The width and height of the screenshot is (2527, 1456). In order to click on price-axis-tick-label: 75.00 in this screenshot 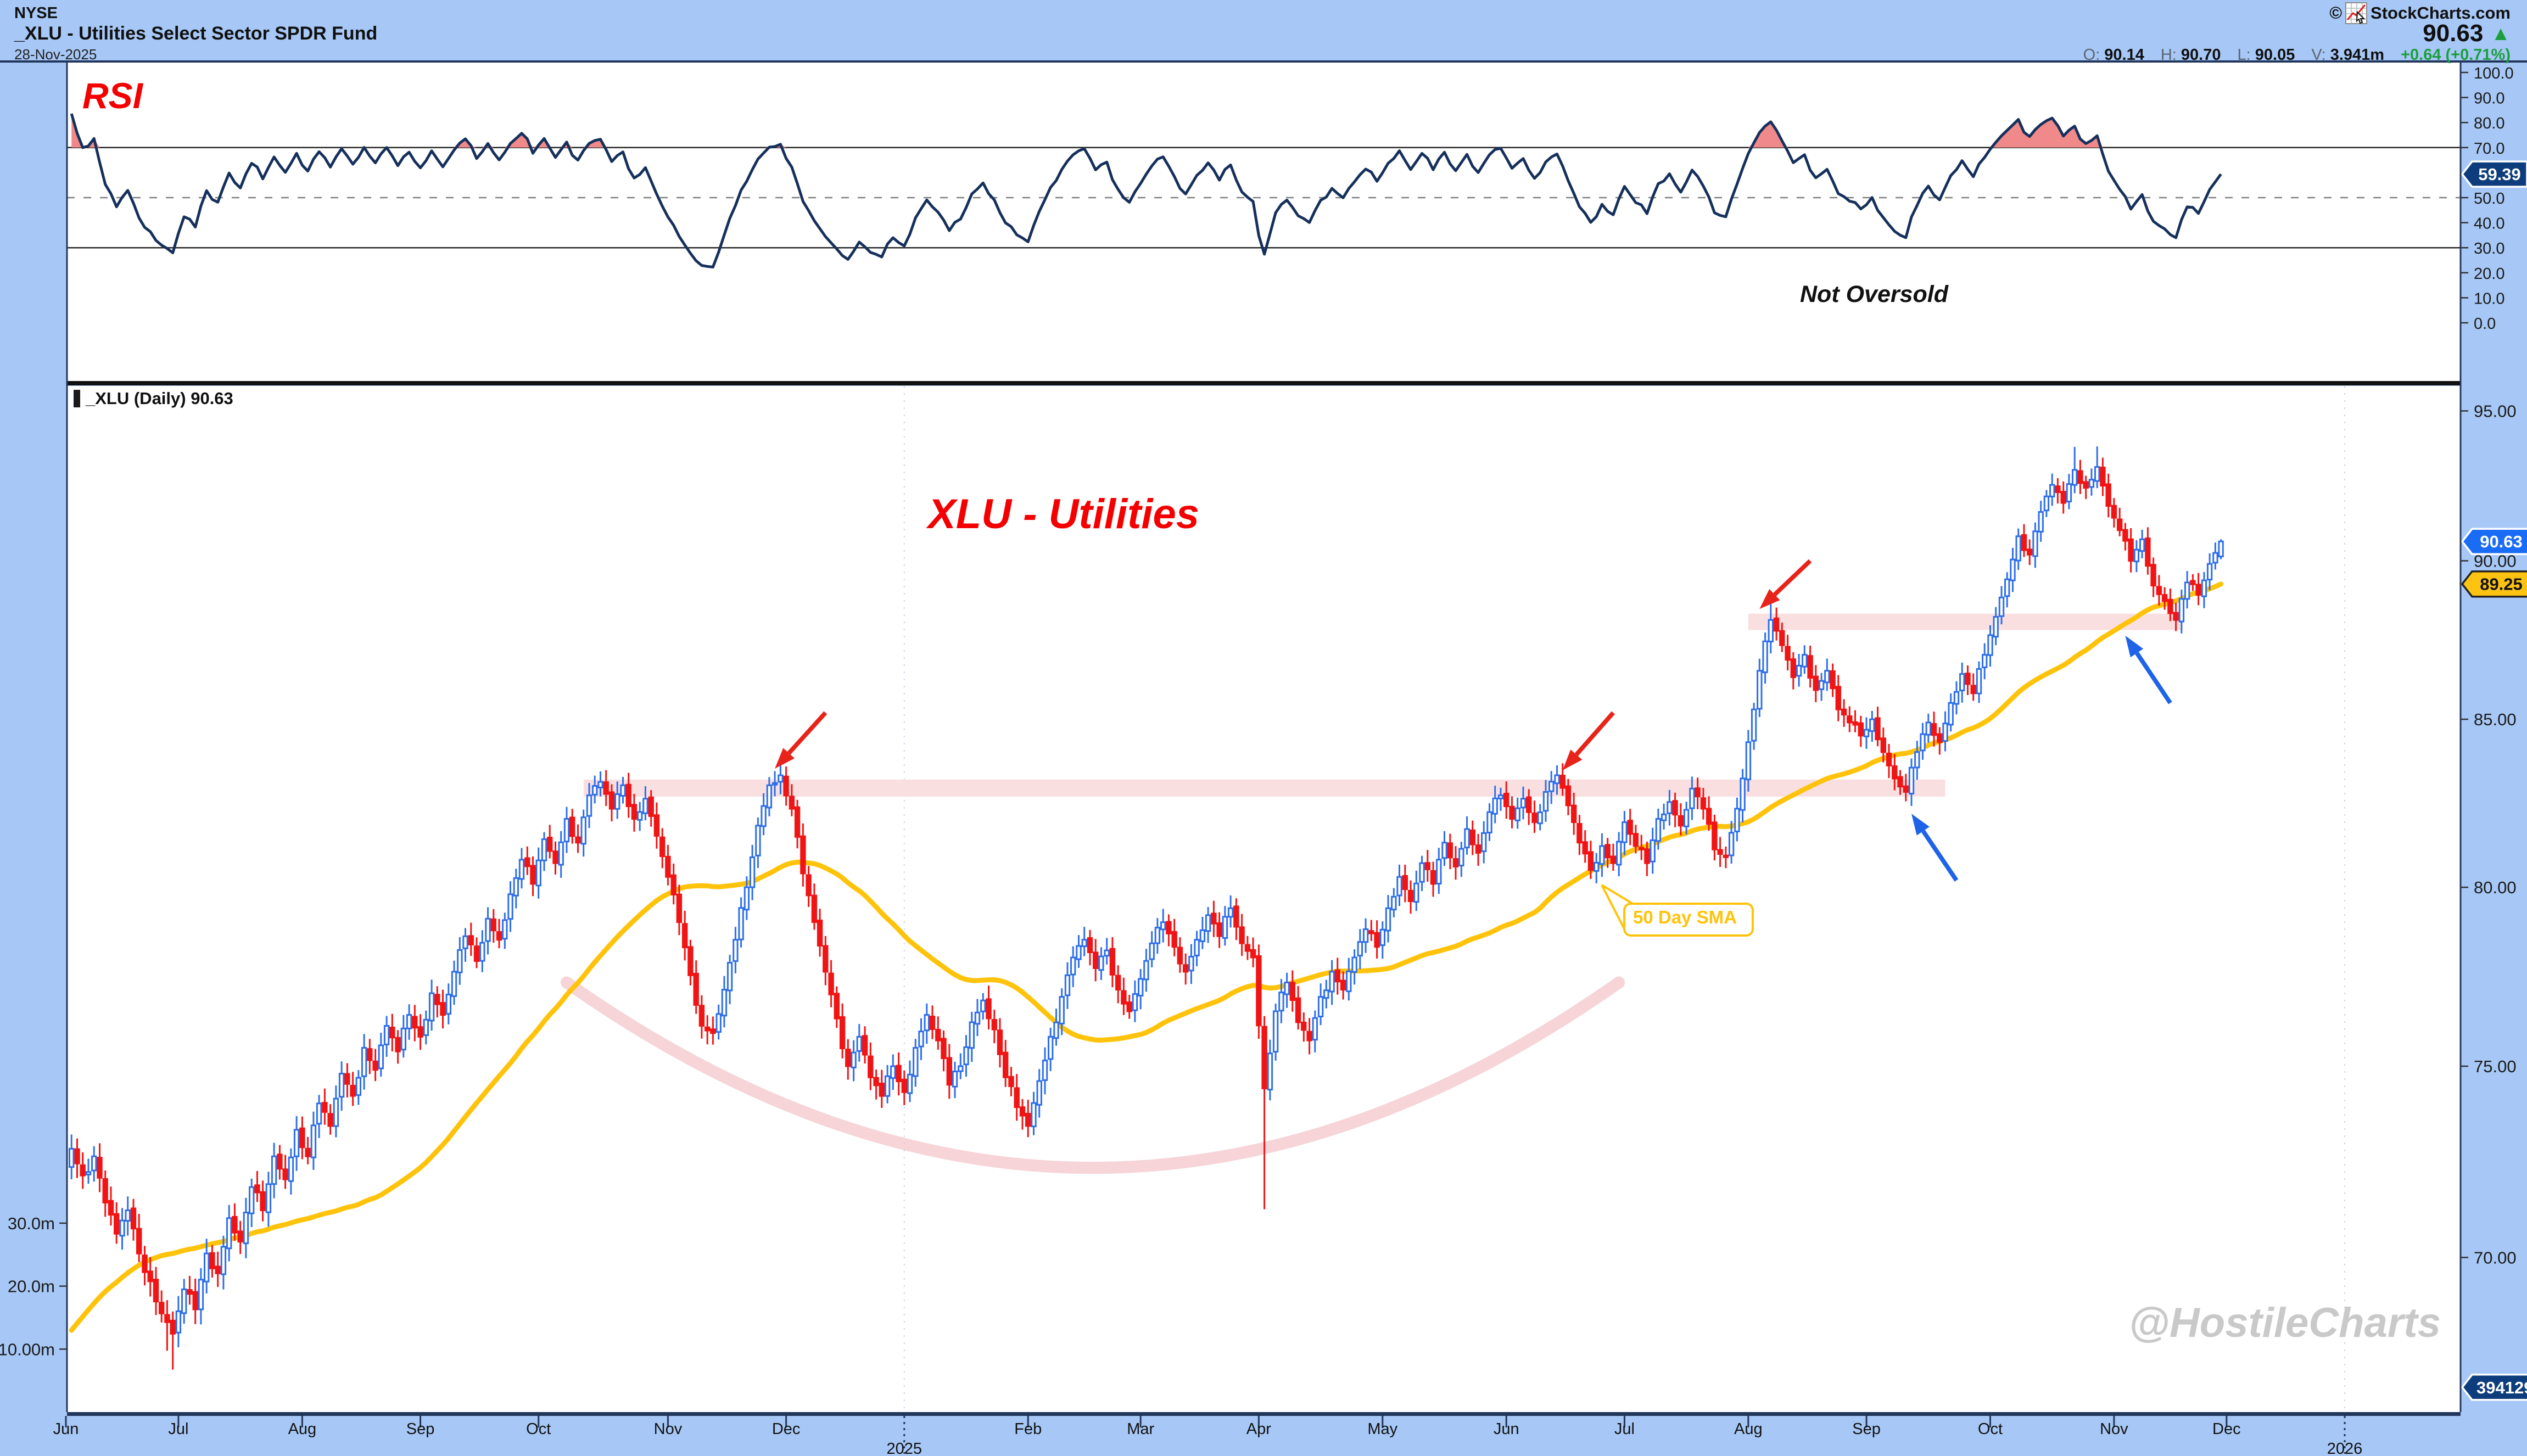, I will do `click(2495, 1066)`.